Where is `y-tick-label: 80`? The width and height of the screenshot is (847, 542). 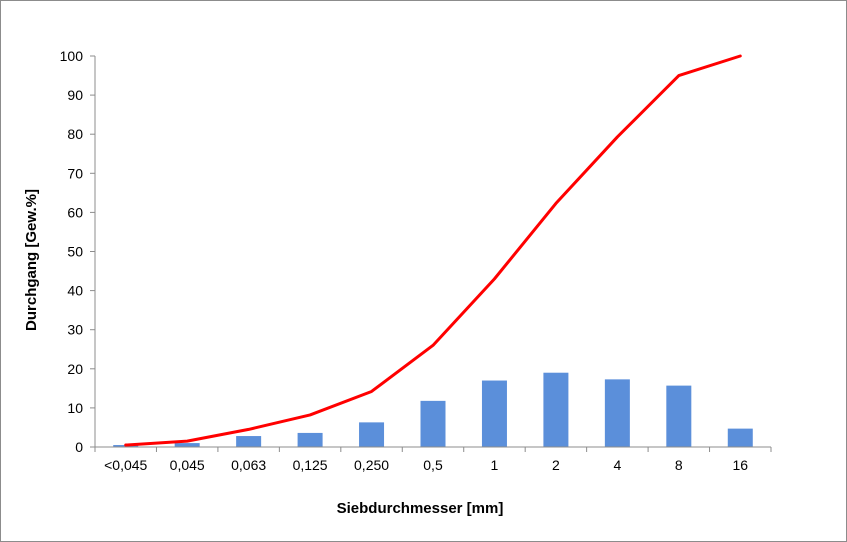
y-tick-label: 80 is located at coordinates (75, 134).